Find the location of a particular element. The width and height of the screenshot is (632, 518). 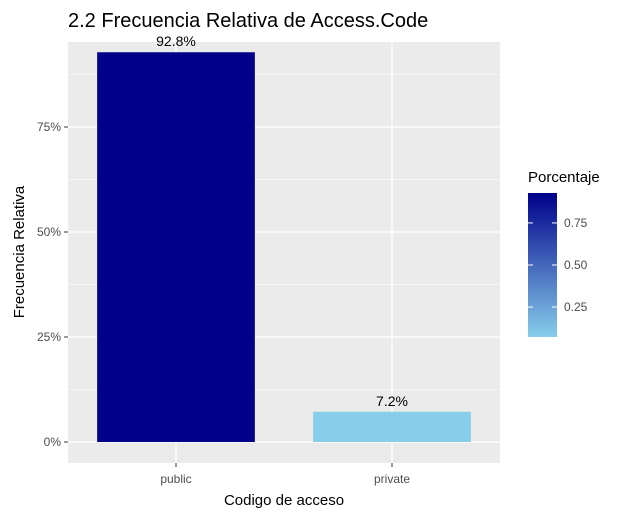

colorbar-legend: Porcentaje 0.25 0.50 0.75 is located at coordinates (564, 253).